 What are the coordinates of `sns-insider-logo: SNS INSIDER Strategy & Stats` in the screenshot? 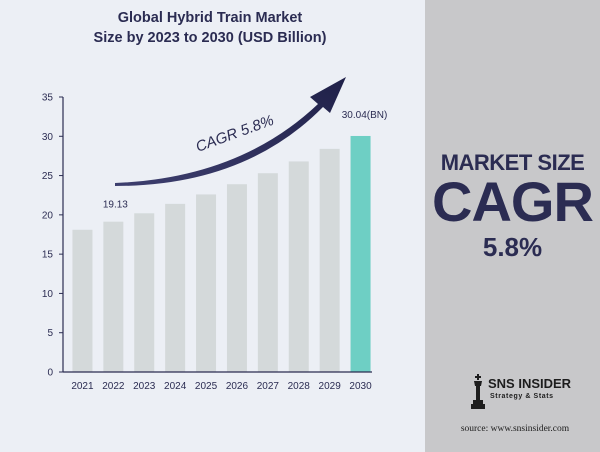 It's located at (525, 394).